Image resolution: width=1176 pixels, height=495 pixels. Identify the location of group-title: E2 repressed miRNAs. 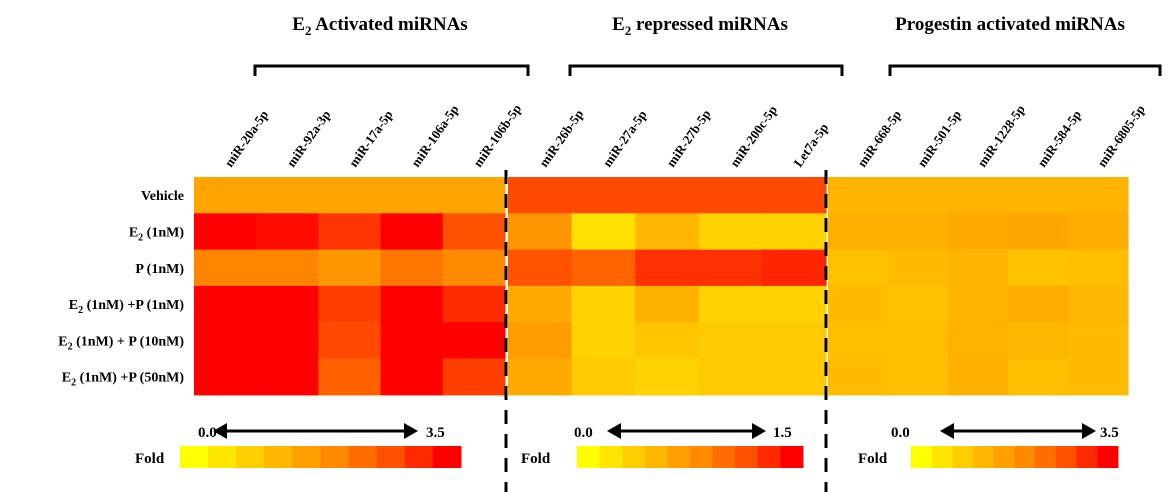
(700, 26).